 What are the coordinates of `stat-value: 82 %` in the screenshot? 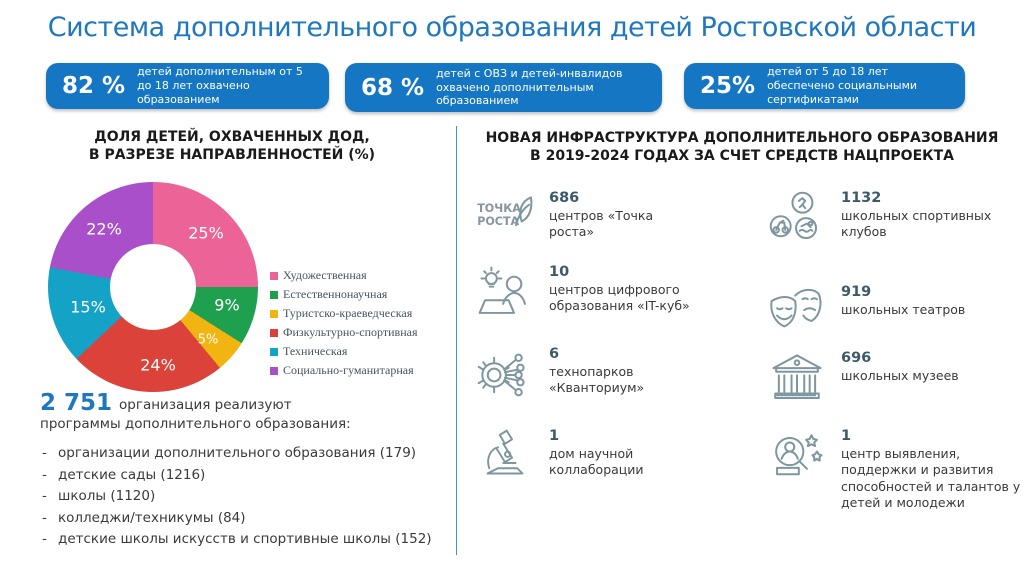 It's located at (94, 86).